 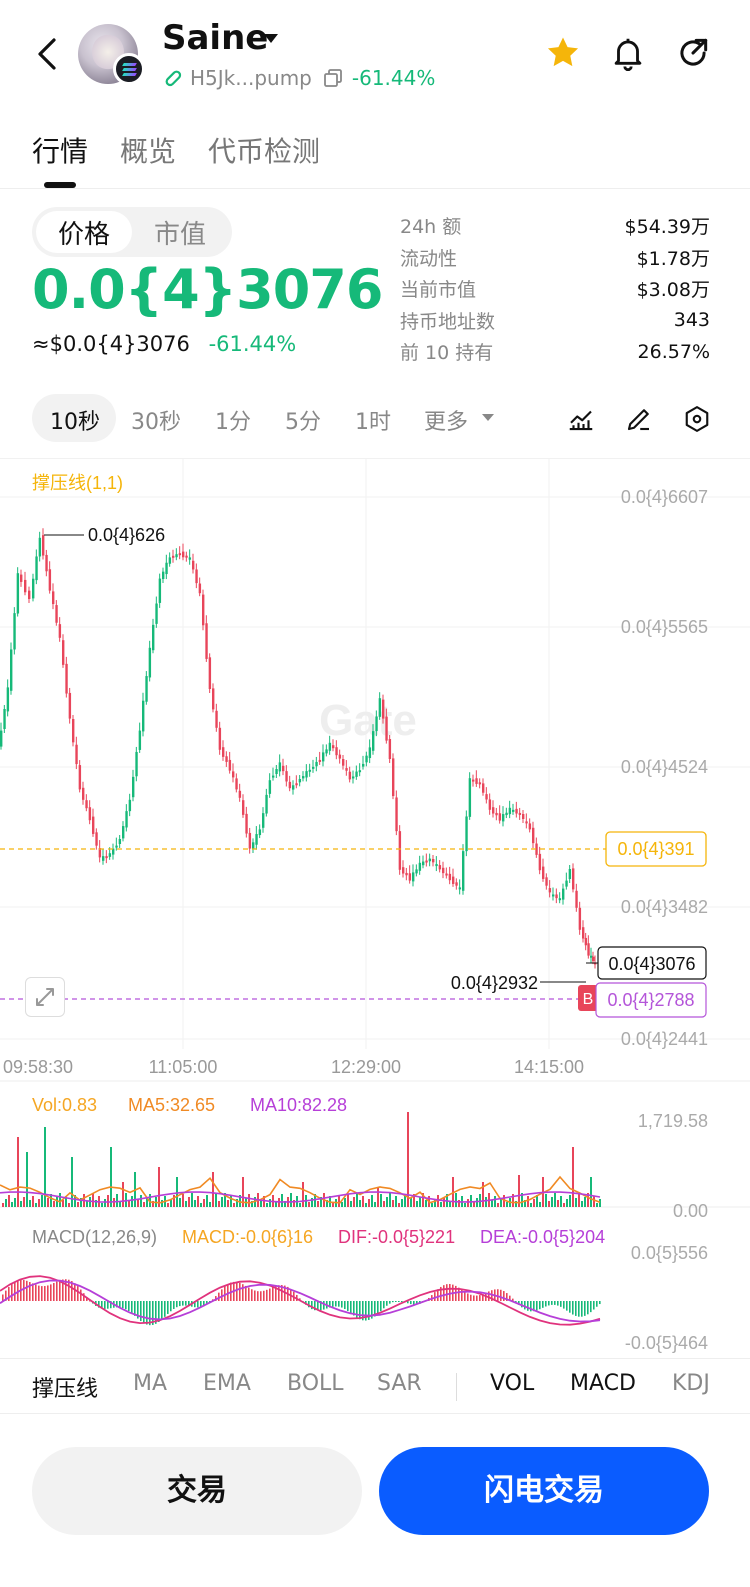 I want to click on ind-tab-ma: MA, so click(x=150, y=1383).